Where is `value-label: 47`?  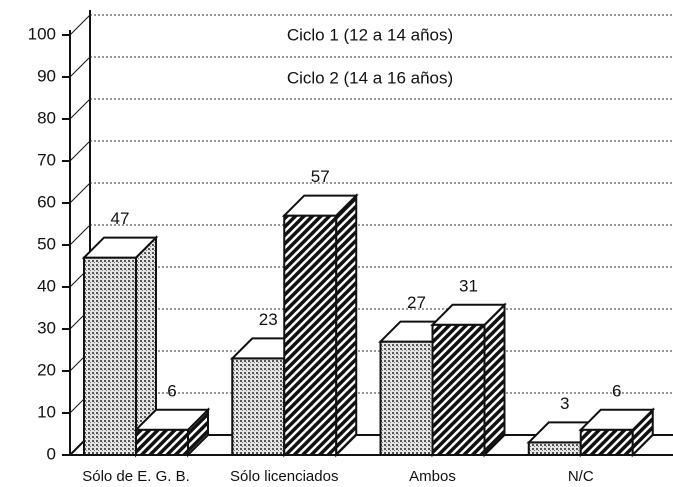
value-label: 47 is located at coordinates (120, 218).